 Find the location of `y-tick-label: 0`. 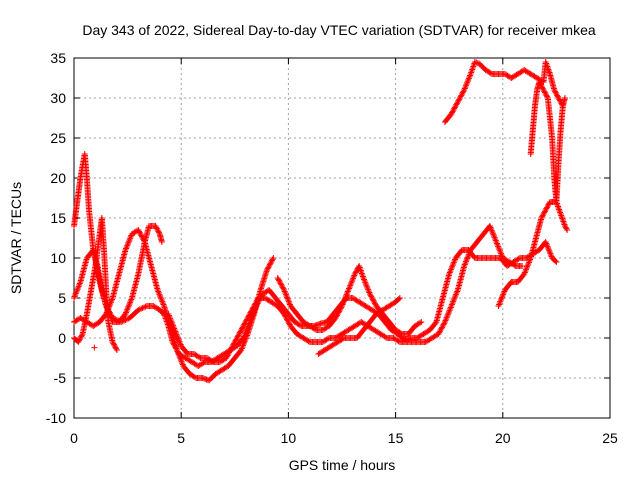

y-tick-label: 0 is located at coordinates (62, 338).